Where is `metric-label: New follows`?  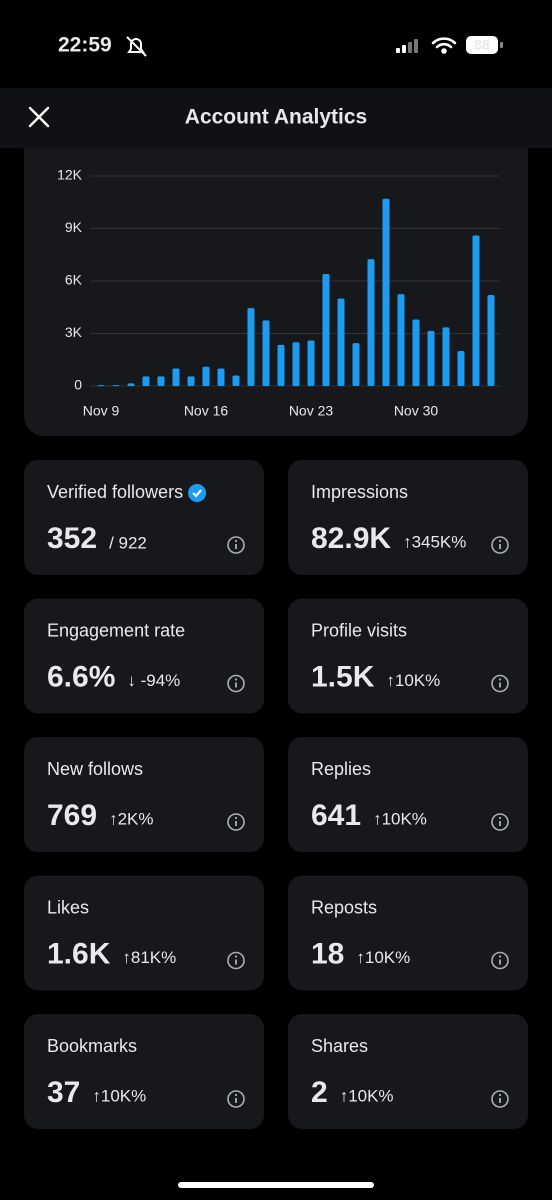 metric-label: New follows is located at coordinates (95, 769).